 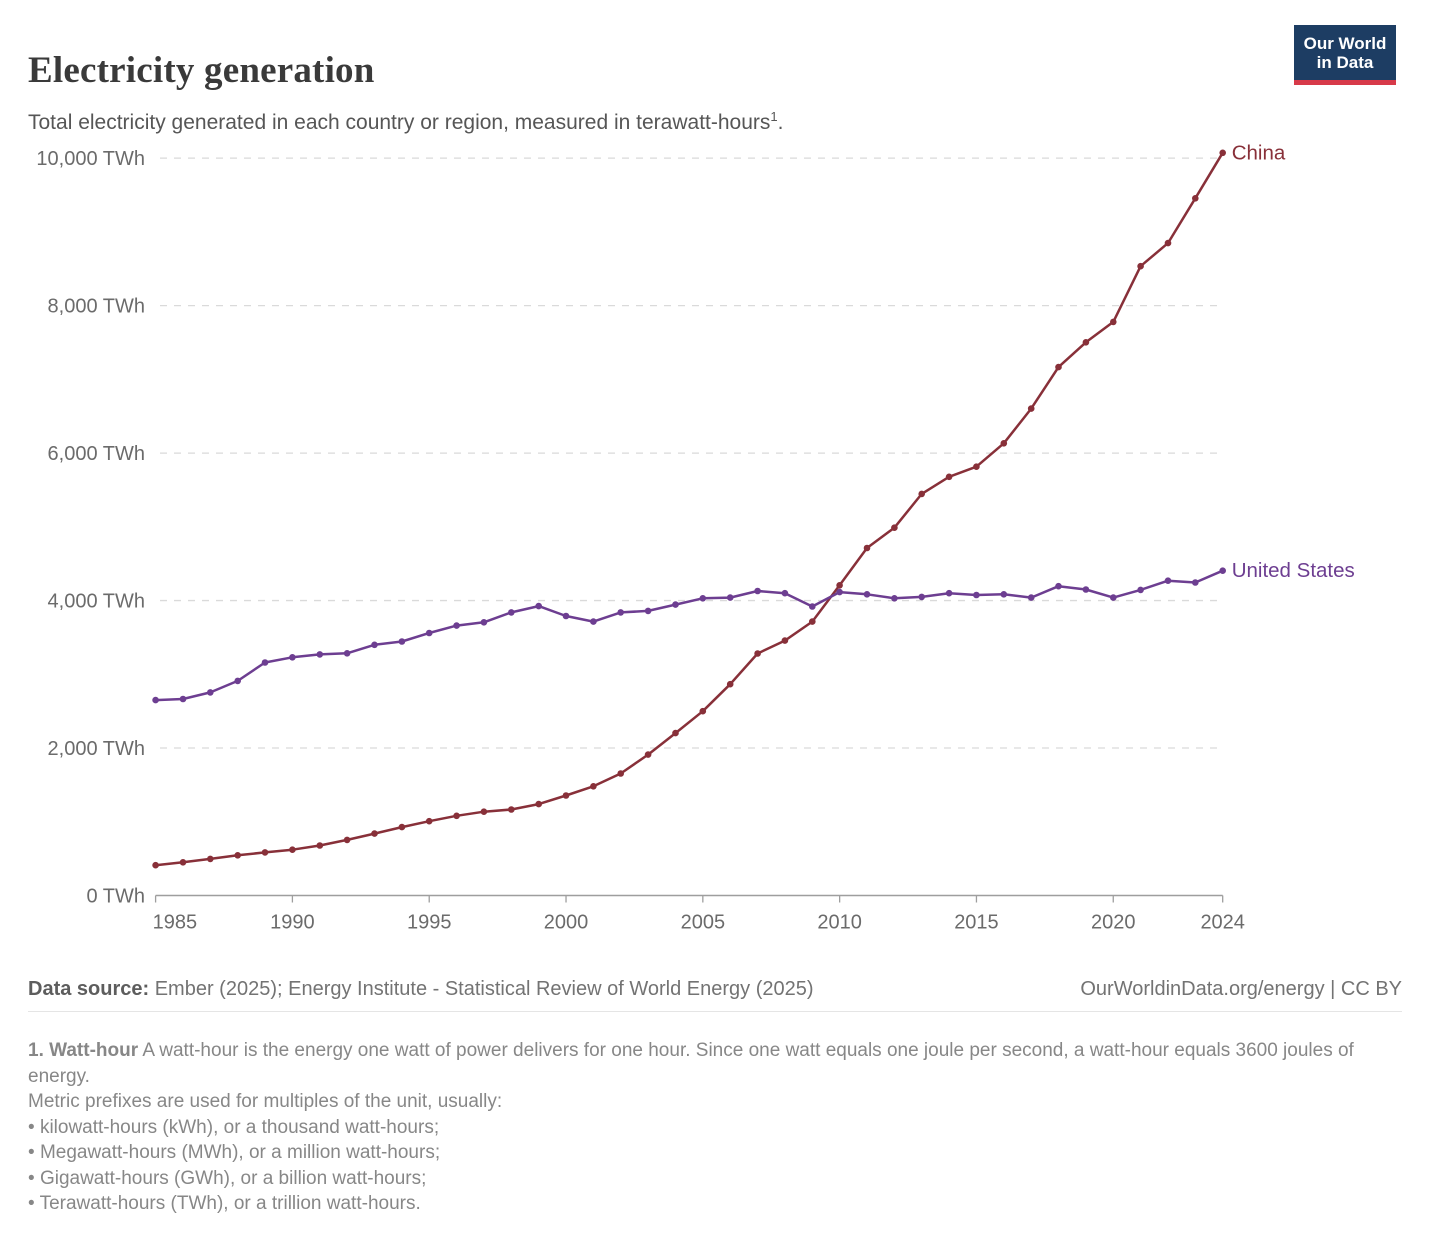 What do you see at coordinates (201, 70) in the screenshot?
I see `page-title: Electricity generation` at bounding box center [201, 70].